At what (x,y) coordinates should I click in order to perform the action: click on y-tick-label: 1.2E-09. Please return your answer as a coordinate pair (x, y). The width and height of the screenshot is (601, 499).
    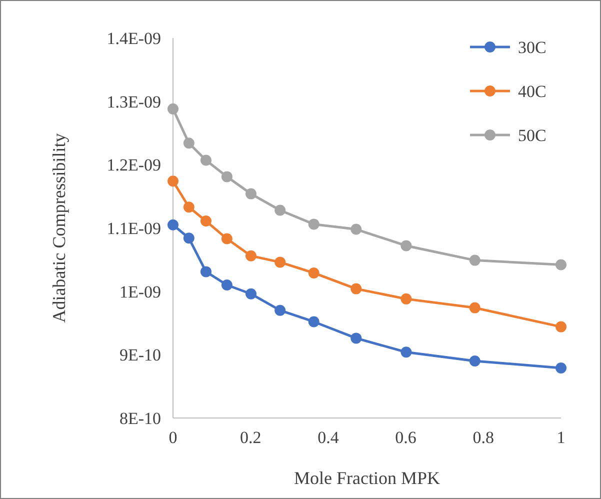
    Looking at the image, I should click on (133, 165).